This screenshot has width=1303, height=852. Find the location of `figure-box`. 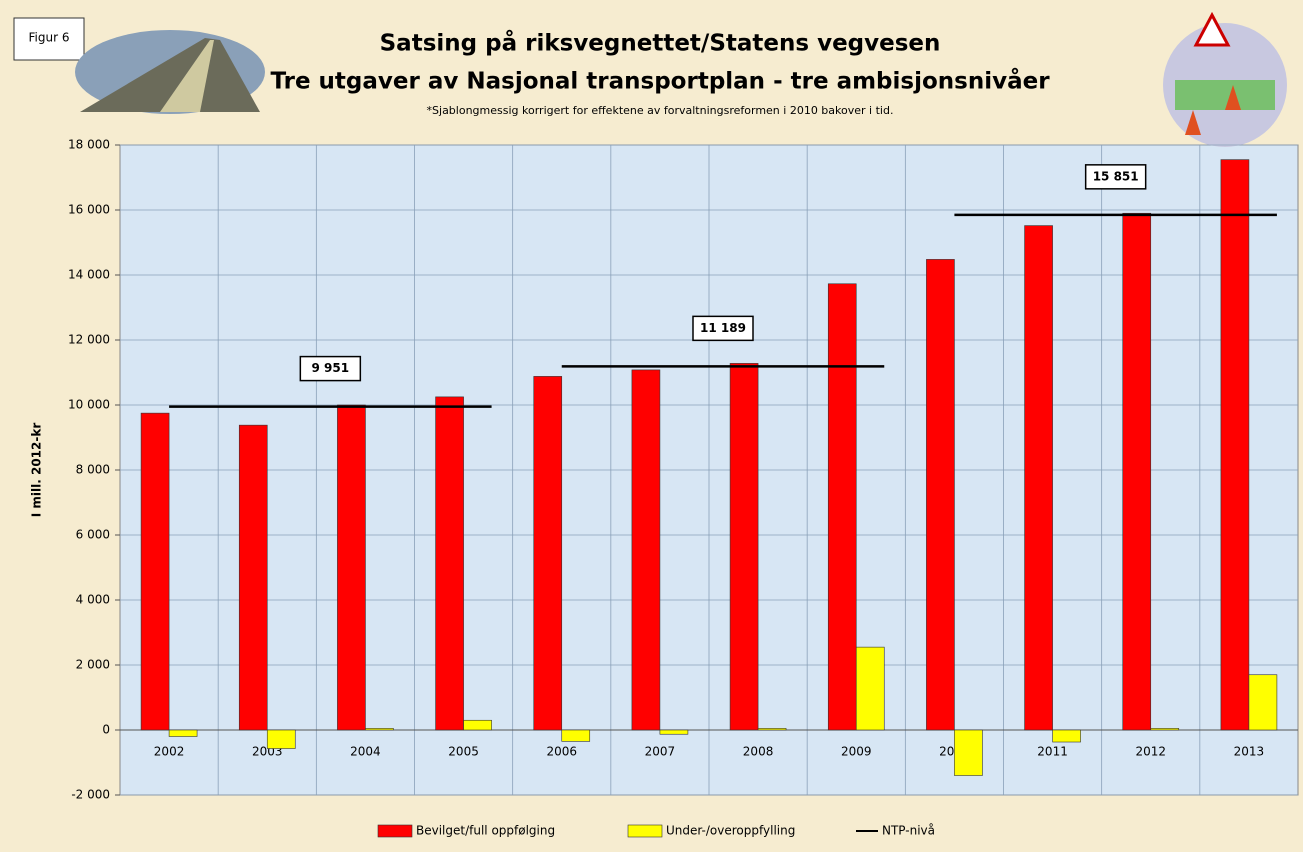

figure-box is located at coordinates (49, 39).